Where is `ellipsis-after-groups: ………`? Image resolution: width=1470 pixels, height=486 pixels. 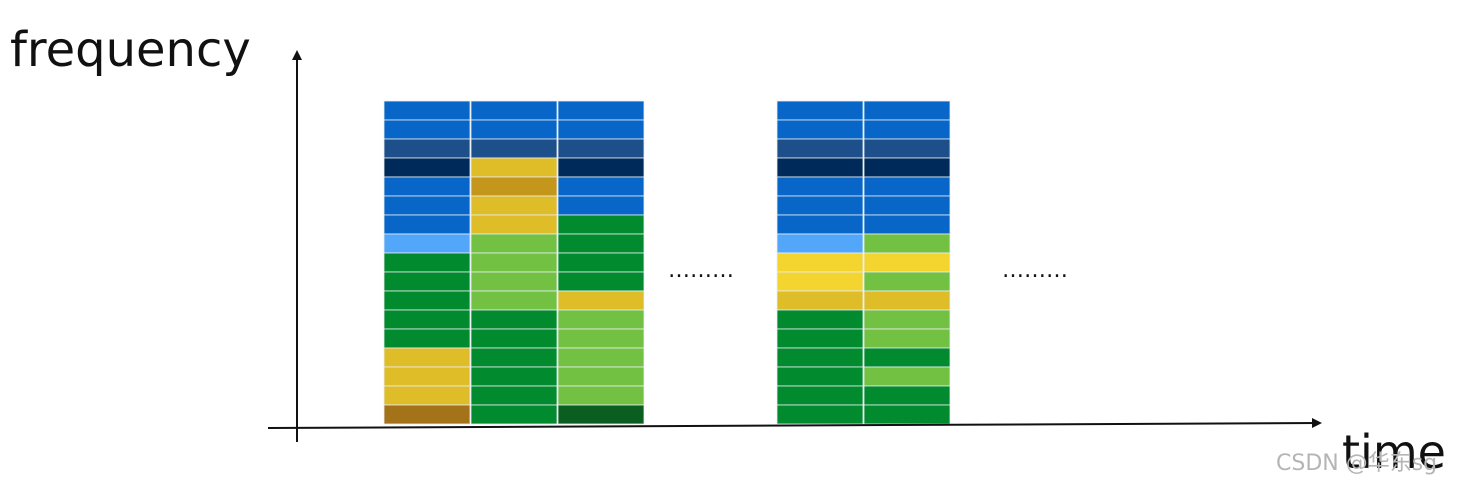
ellipsis-after-groups: ……… is located at coordinates (1035, 270).